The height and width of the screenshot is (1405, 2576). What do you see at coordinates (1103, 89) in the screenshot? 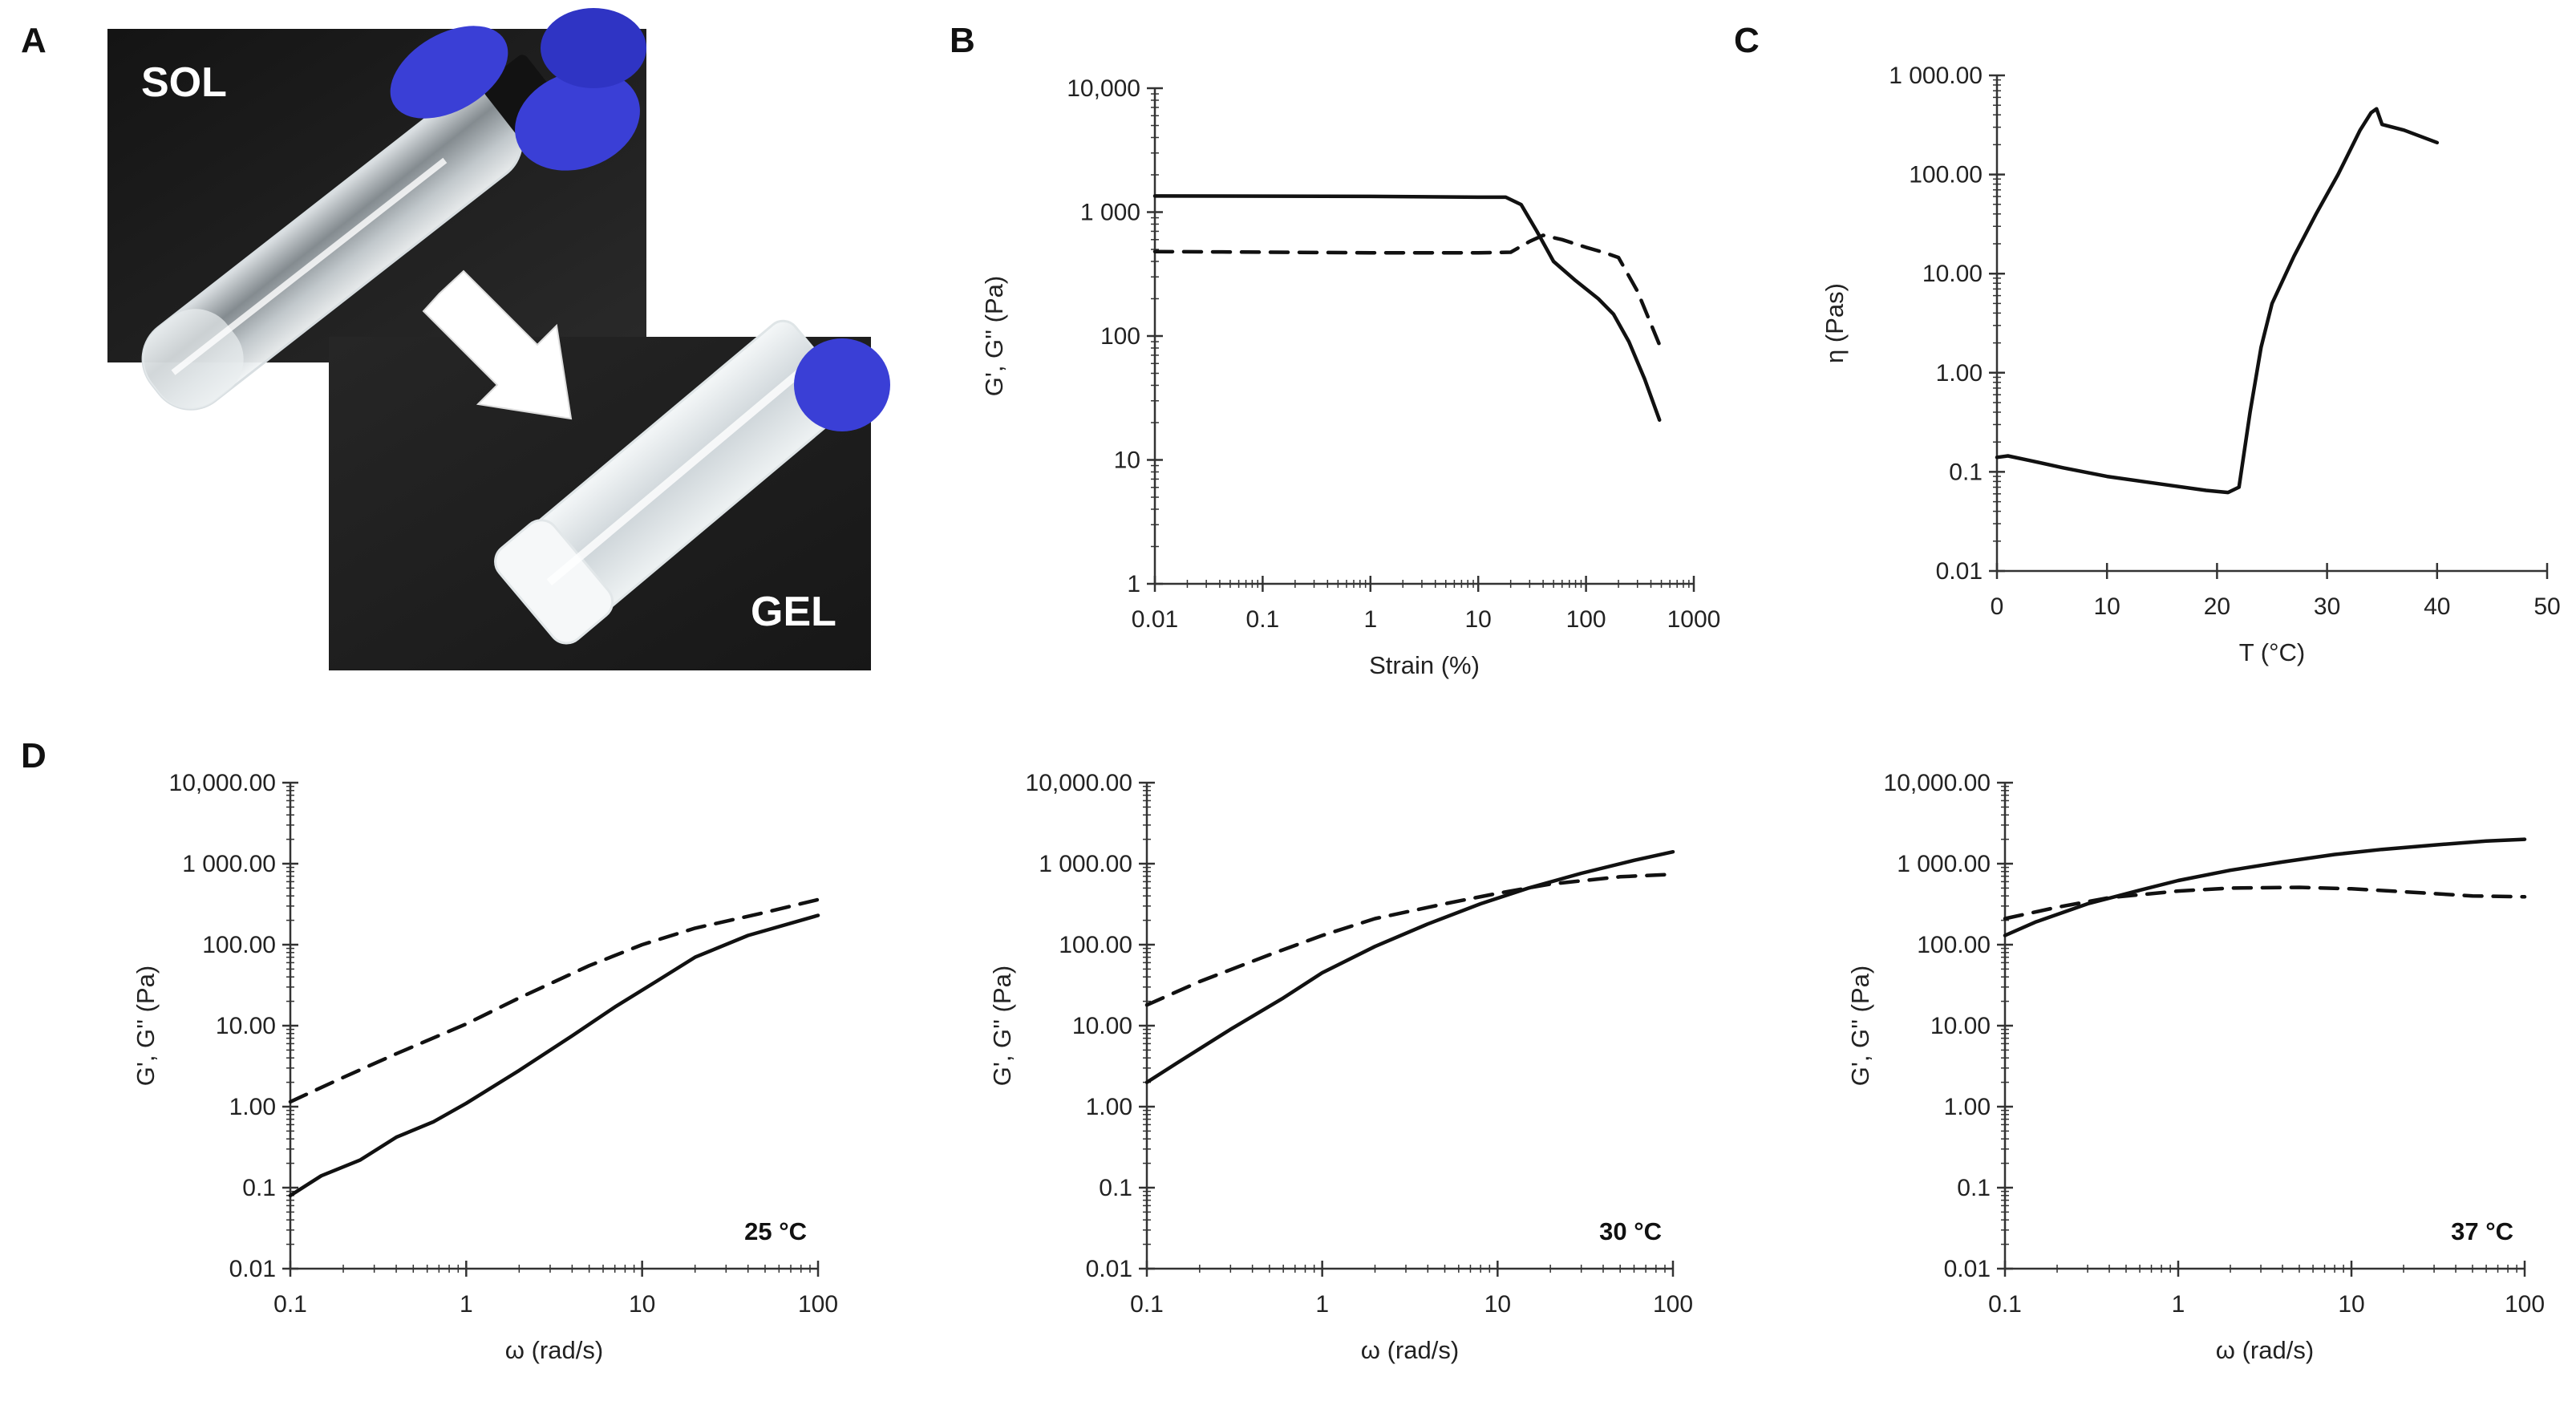
I see `y-tick-label: 10,000` at bounding box center [1103, 89].